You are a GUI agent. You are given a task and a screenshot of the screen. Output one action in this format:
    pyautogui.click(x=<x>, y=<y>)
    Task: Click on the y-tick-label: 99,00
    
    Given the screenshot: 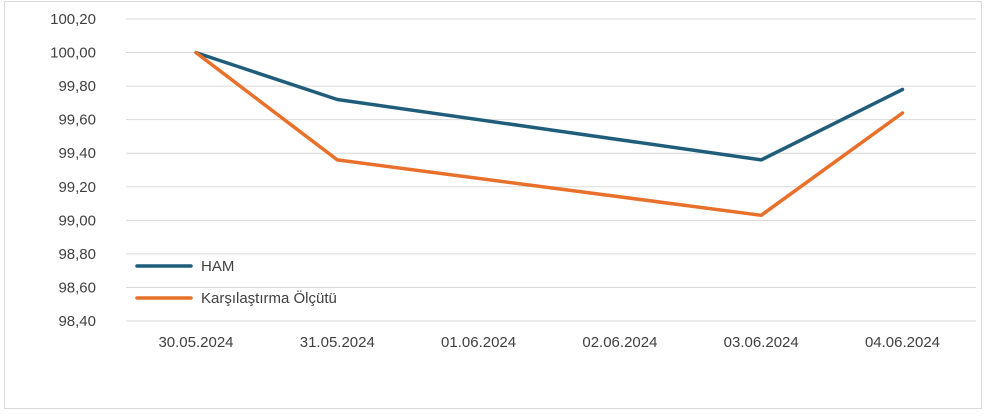 What is the action you would take?
    pyautogui.click(x=77, y=220)
    